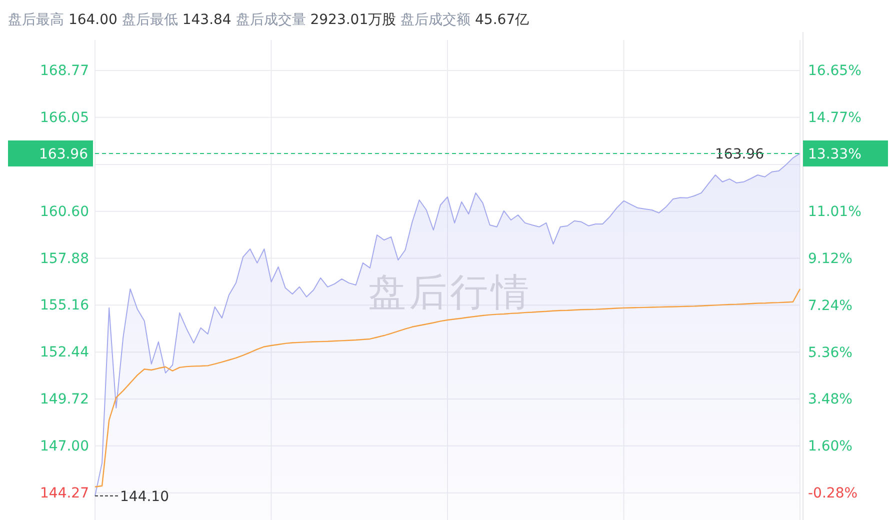  I want to click on y-tick-label: 149.72, so click(64, 399).